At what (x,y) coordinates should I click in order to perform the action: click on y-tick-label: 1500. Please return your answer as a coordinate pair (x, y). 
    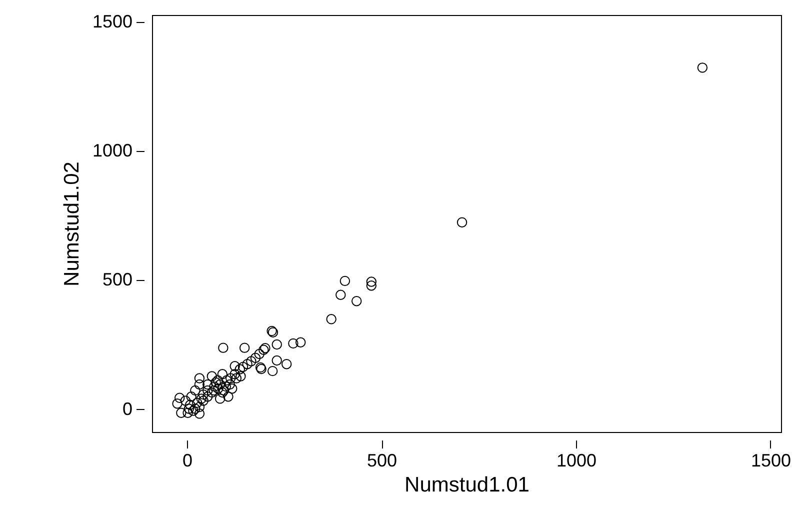
    Looking at the image, I should click on (112, 21).